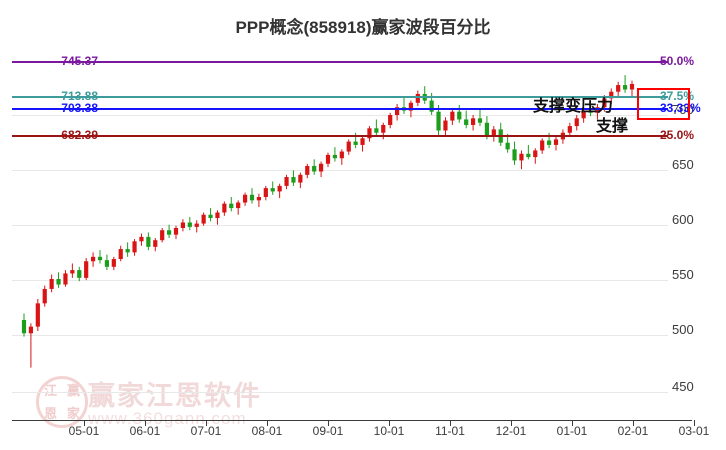  Describe the element at coordinates (145, 431) in the screenshot. I see `x-axis-label: 06-01` at that location.